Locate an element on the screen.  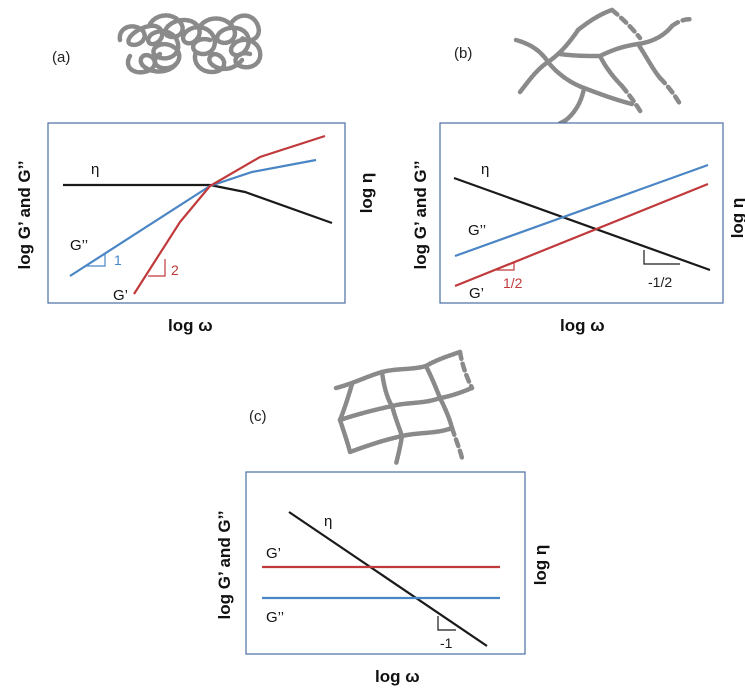
g-loss-slope-label: 1 is located at coordinates (118, 260).